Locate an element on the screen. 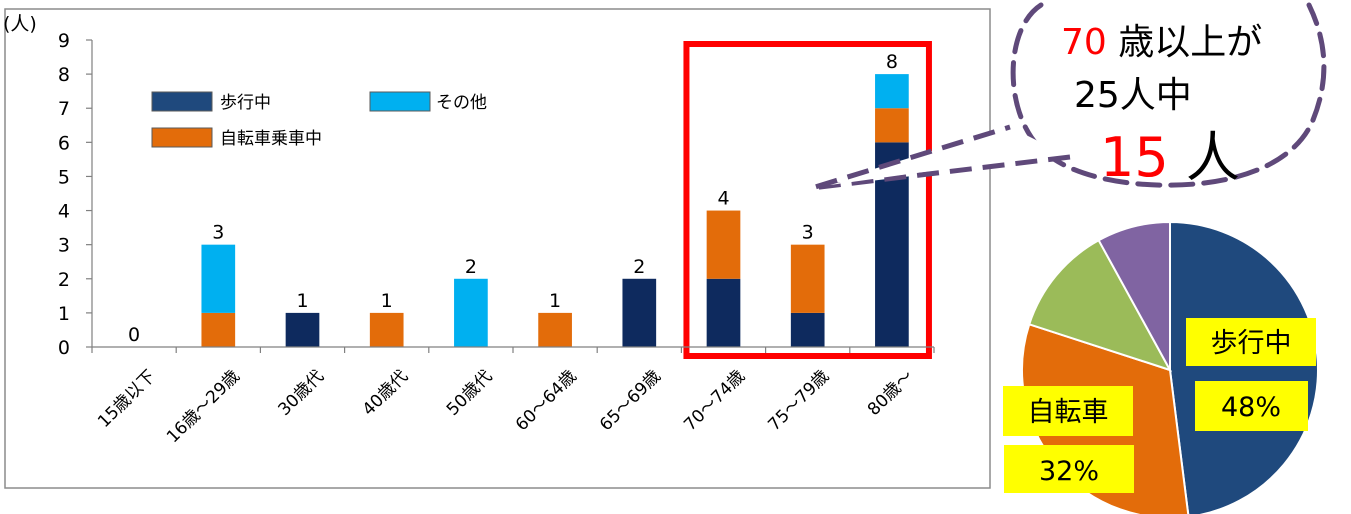 This screenshot has height=514, width=1351. callout-tail-cover is located at coordinates (948, 159).